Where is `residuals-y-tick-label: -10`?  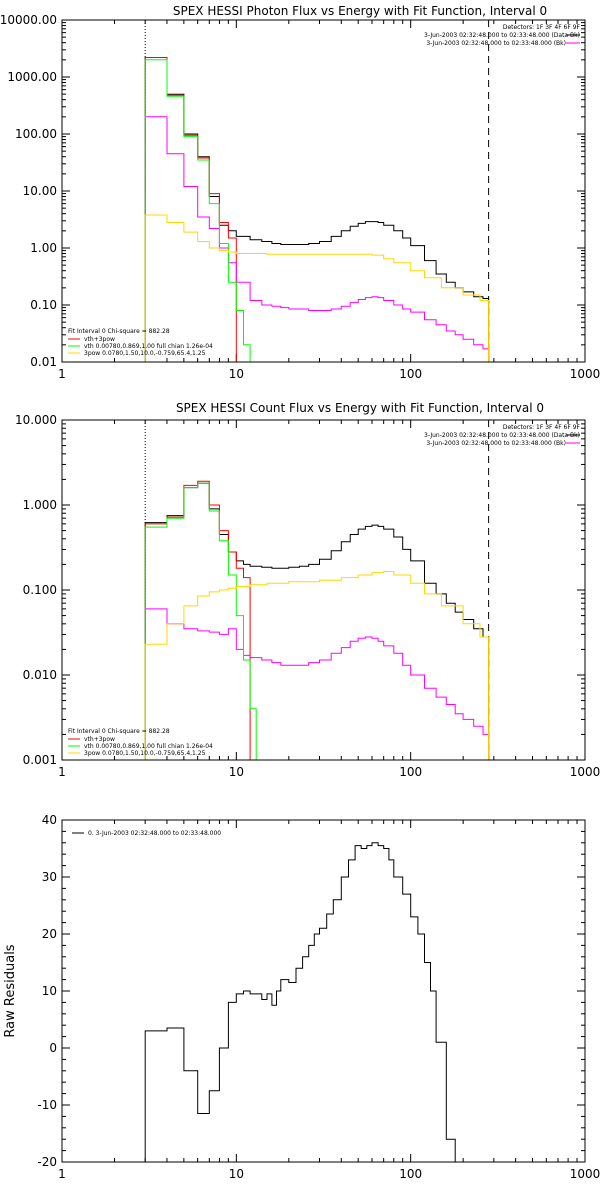 residuals-y-tick-label: -10 is located at coordinates (47, 1105).